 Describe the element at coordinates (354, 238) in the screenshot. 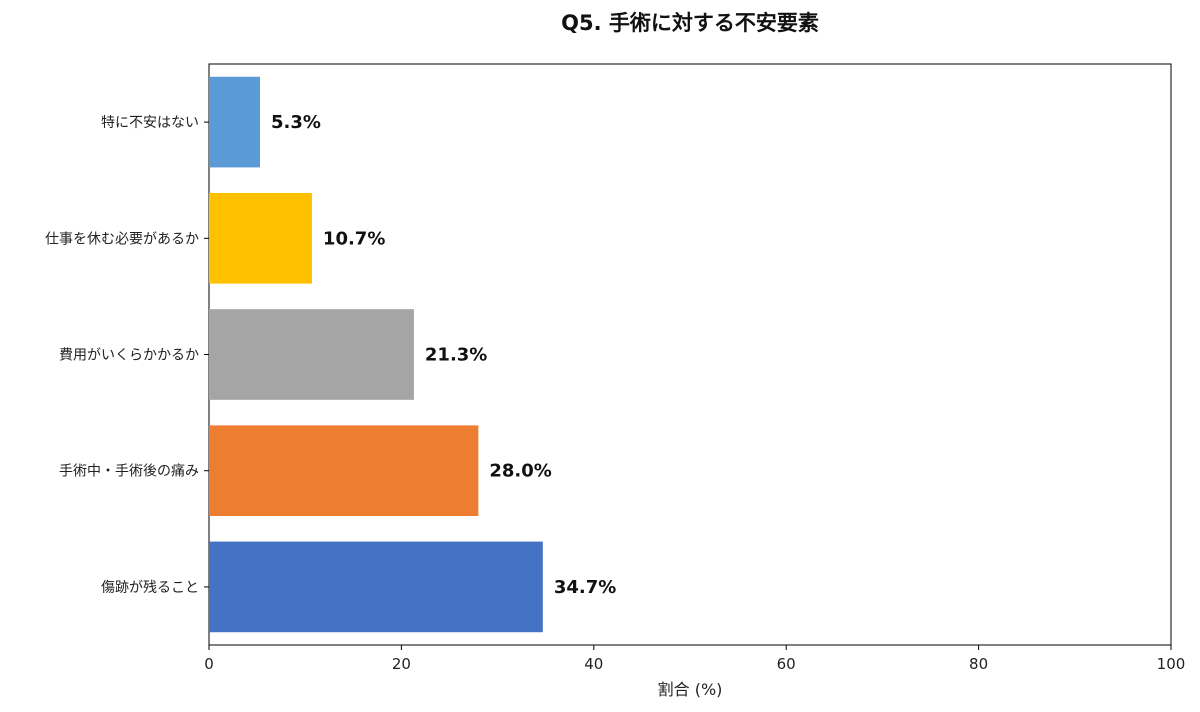

I see `value-label-2: 10.7%` at that location.